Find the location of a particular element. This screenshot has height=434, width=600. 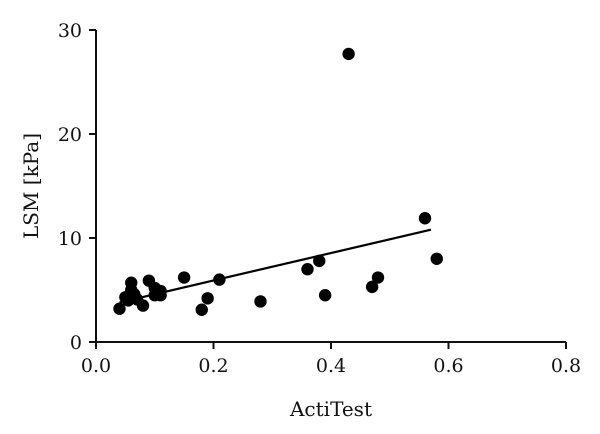

x-tick-label: 0.4 is located at coordinates (331, 366).